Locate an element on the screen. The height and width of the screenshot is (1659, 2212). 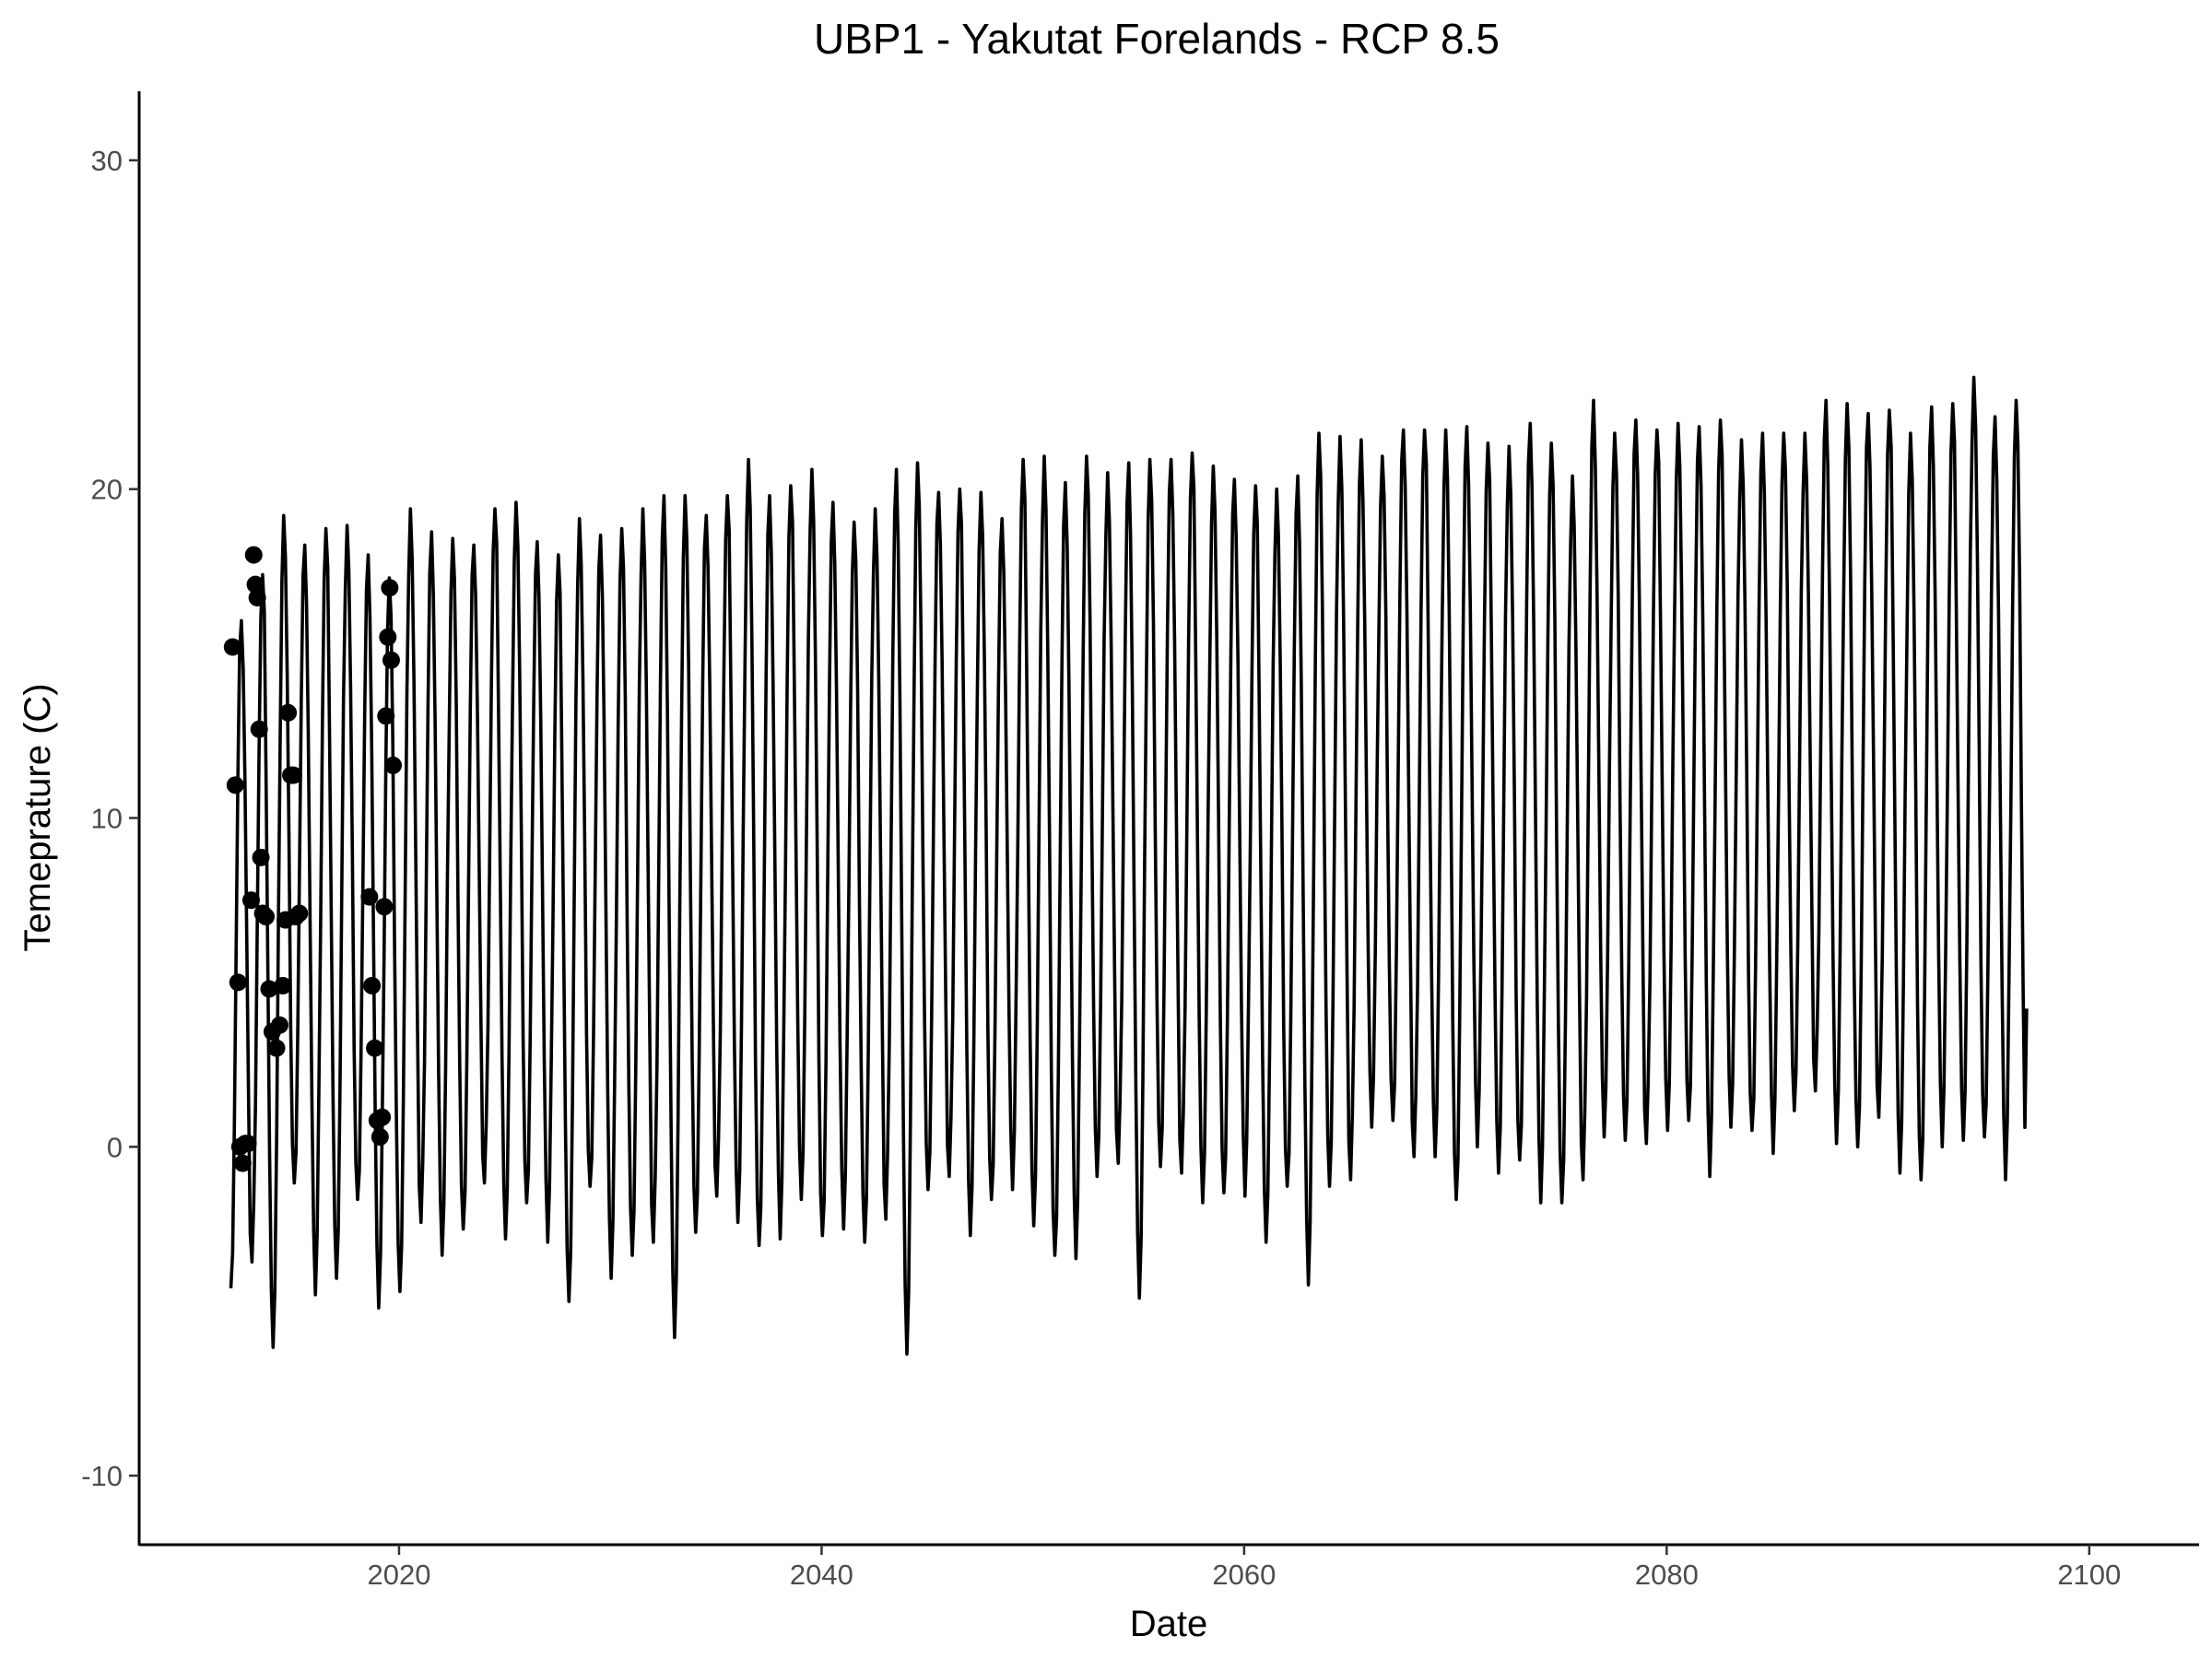
y-tick-label: -10 is located at coordinates (102, 1476).